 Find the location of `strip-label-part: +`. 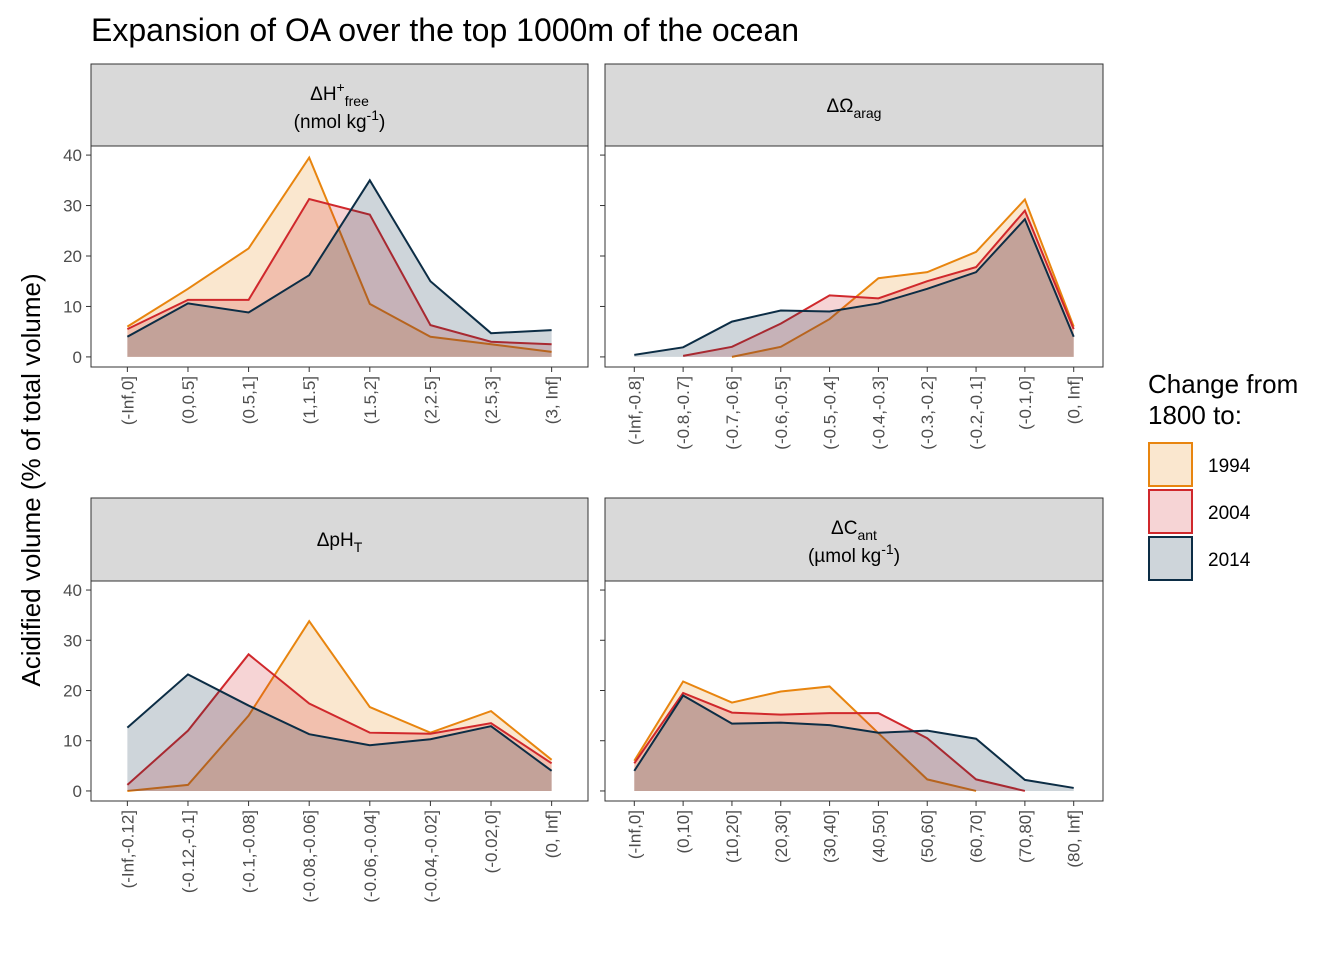

strip-label-part: + is located at coordinates (341, 87).